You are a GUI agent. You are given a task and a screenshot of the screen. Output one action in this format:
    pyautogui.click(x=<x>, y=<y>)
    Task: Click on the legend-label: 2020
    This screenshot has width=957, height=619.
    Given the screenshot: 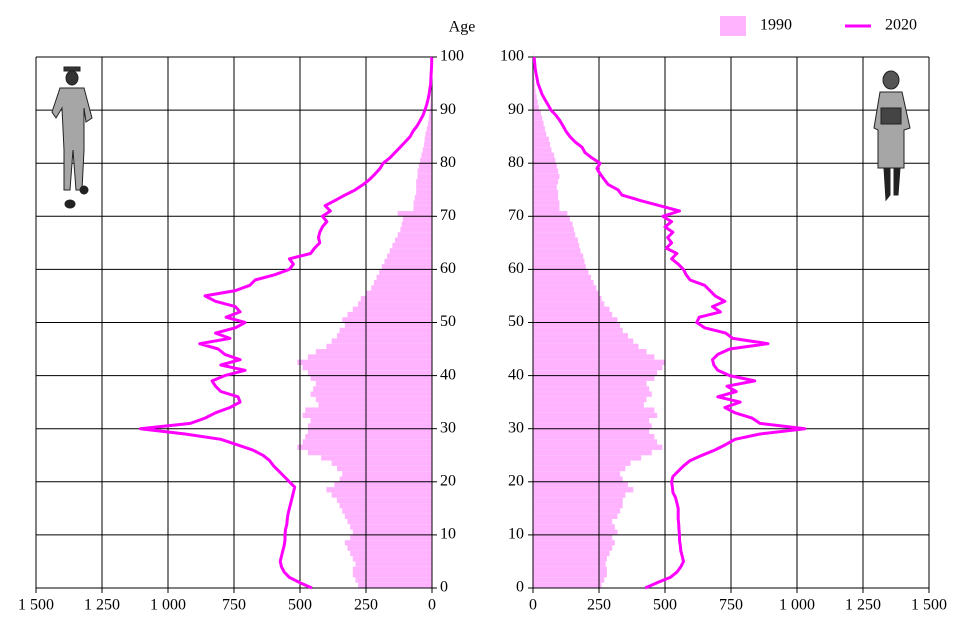 What is the action you would take?
    pyautogui.click(x=901, y=25)
    